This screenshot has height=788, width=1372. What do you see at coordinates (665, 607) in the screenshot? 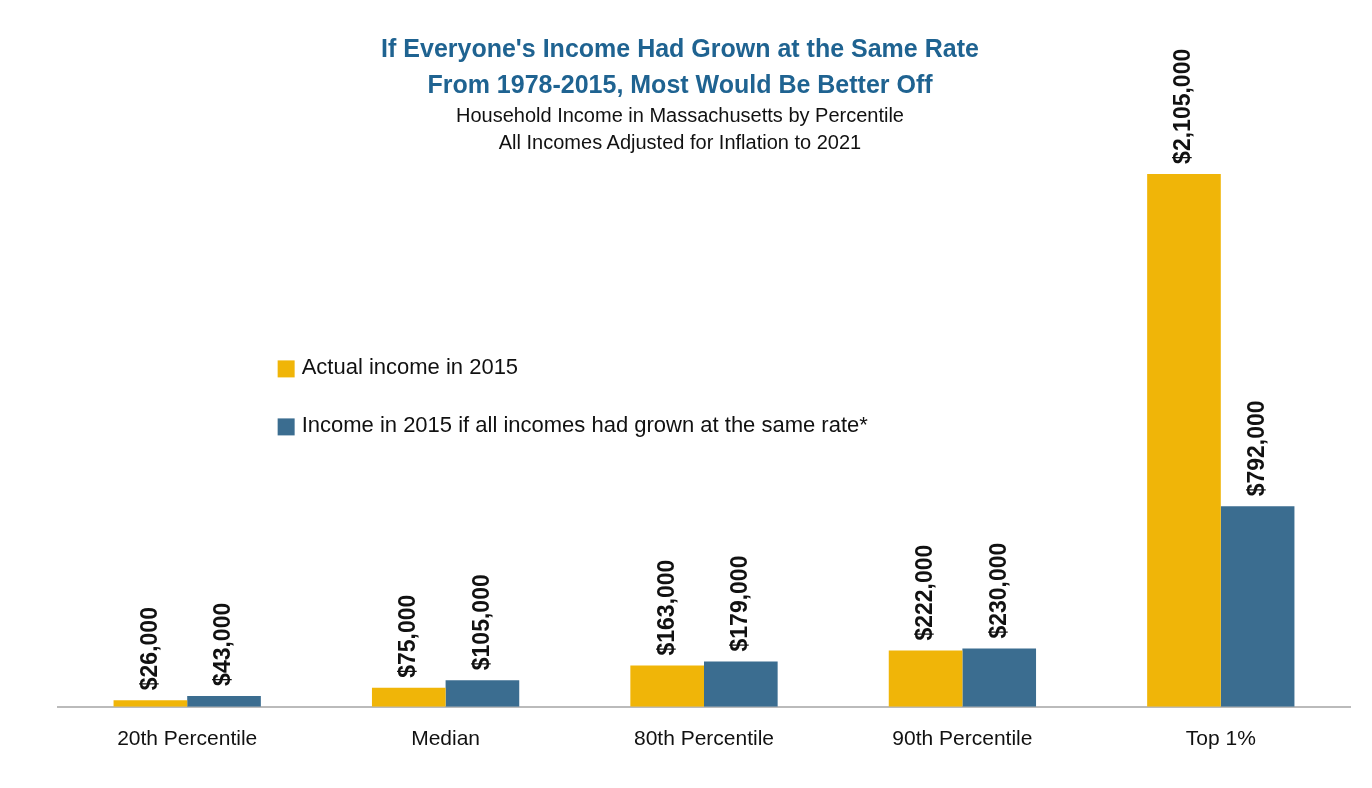
I see `data-label: $163,000` at bounding box center [665, 607].